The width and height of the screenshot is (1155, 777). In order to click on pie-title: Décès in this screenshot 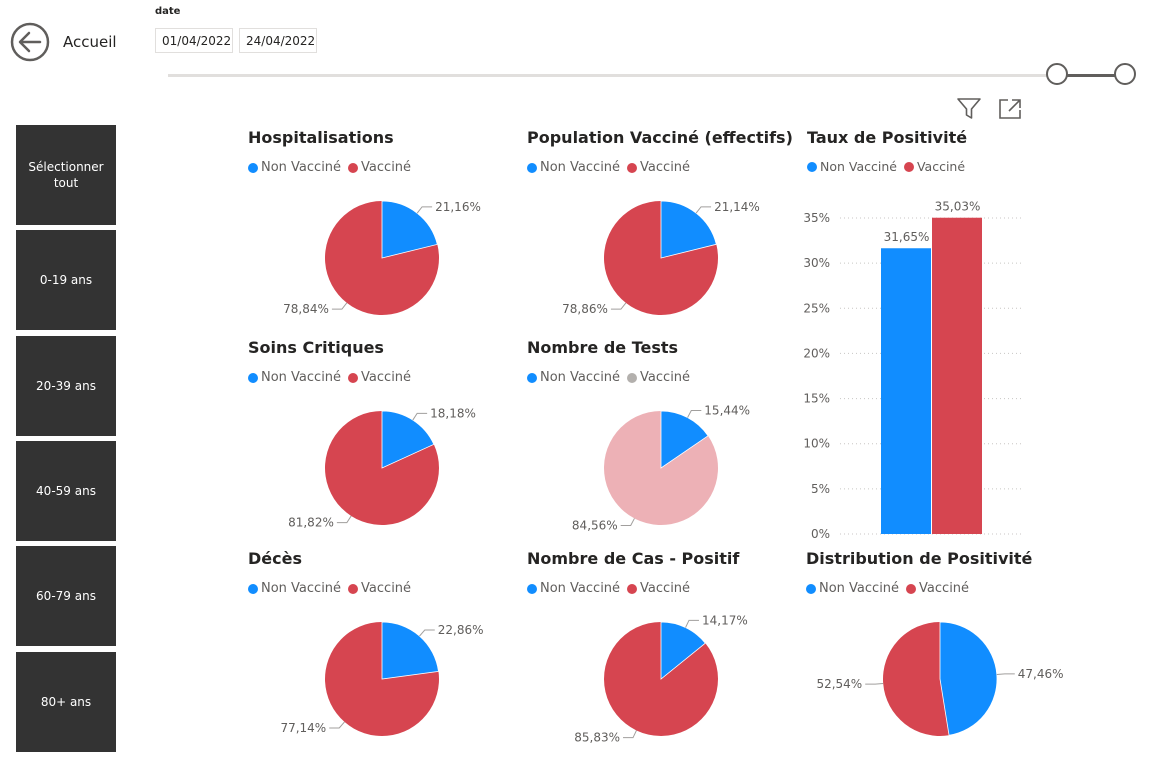, I will do `click(275, 558)`.